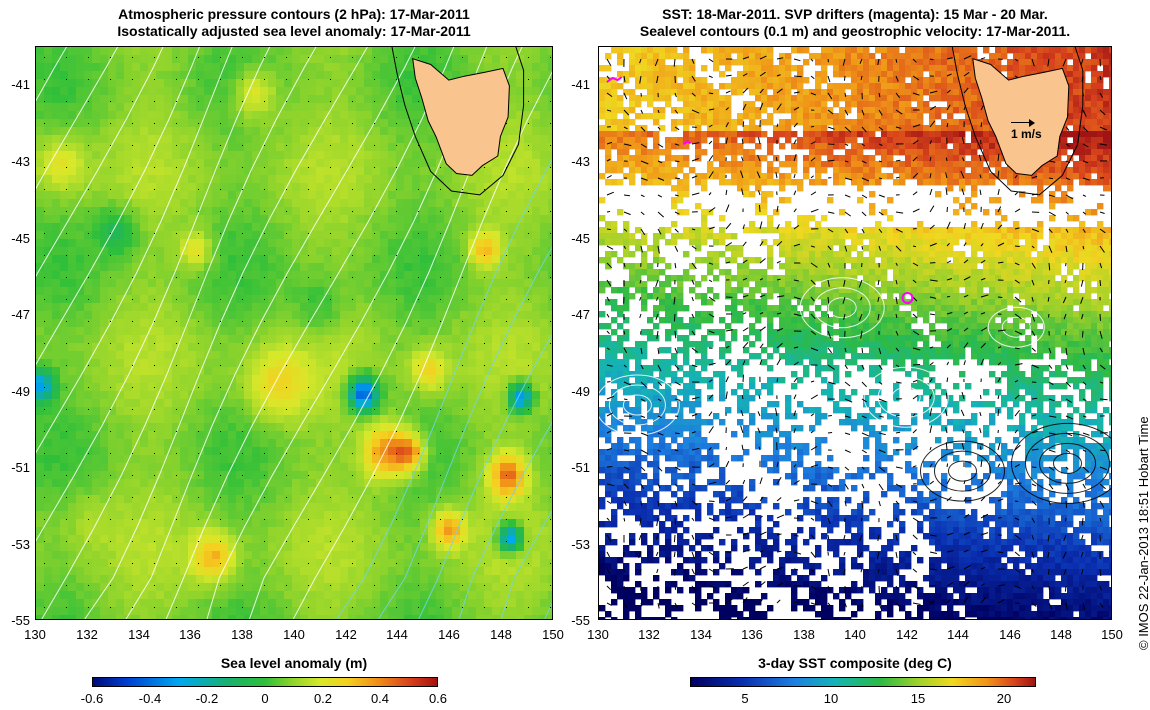  Describe the element at coordinates (855, 663) in the screenshot. I see `right-colorbar-label: 3-day SST composite (deg C)` at that location.